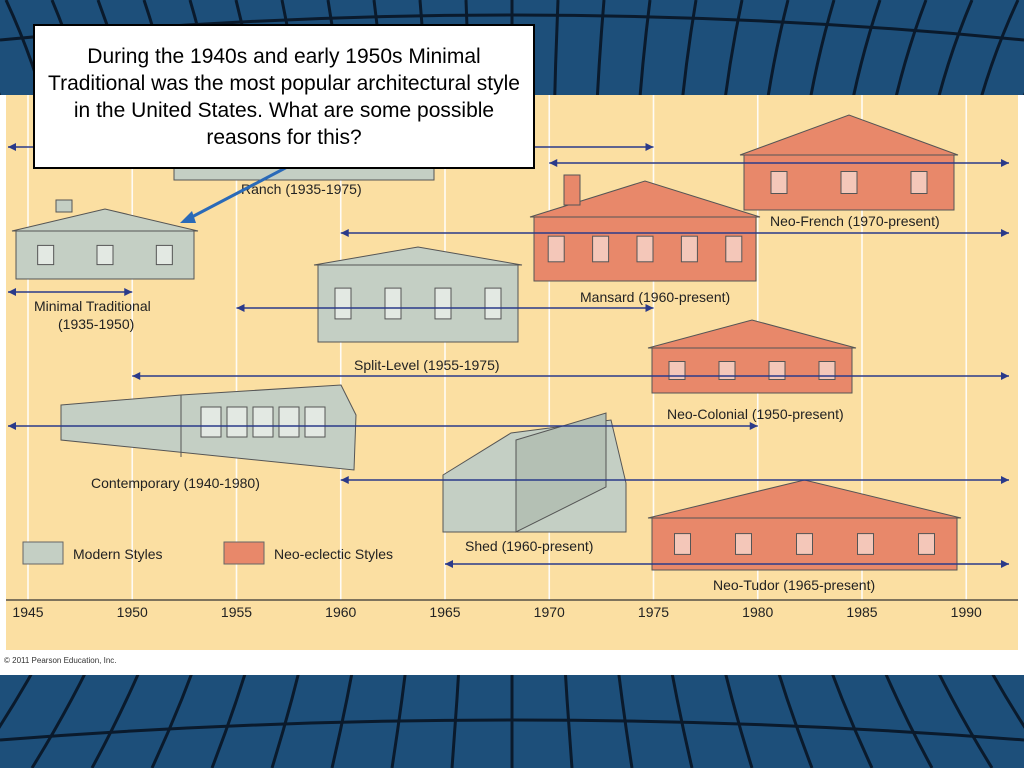 The width and height of the screenshot is (1024, 768). What do you see at coordinates (653, 612) in the screenshot?
I see `tick-label-1975: 1975` at bounding box center [653, 612].